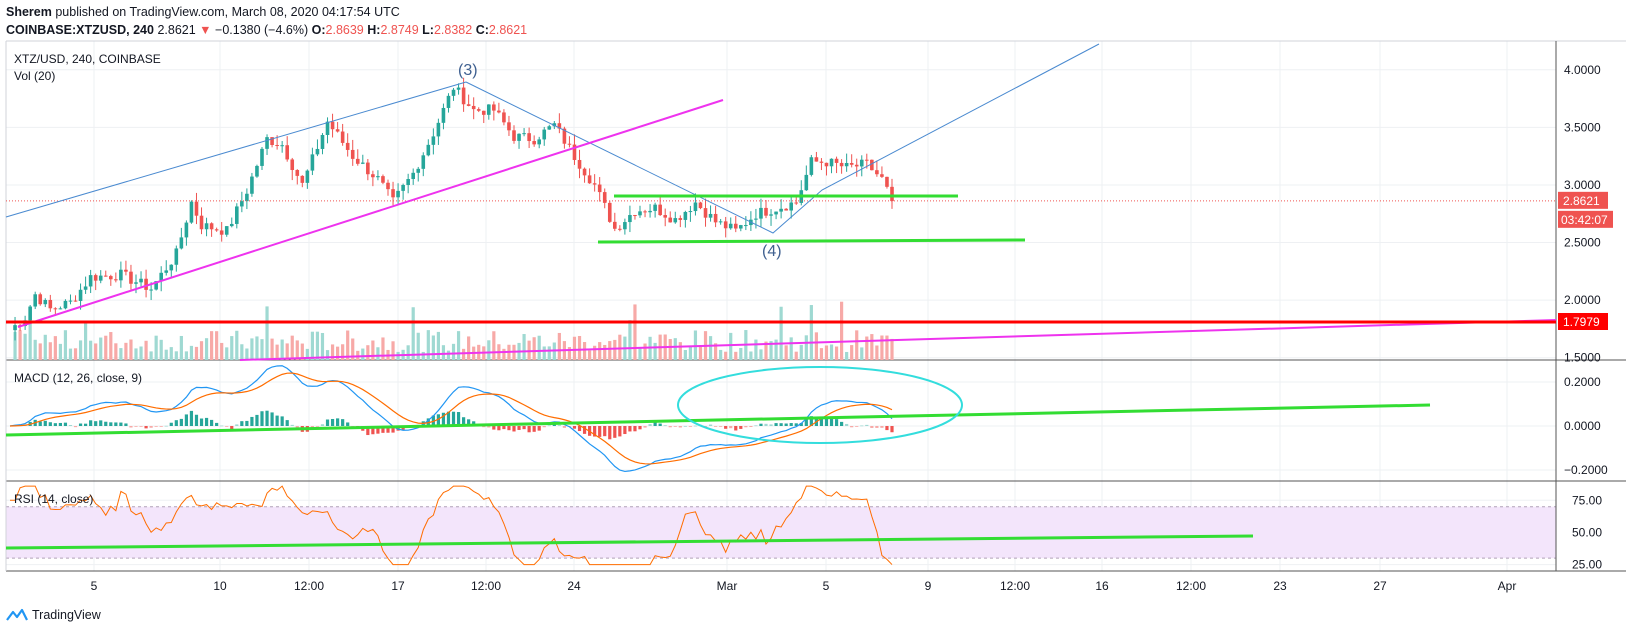 The image size is (1627, 636). What do you see at coordinates (451, 419) in the screenshot?
I see `macd-line` at bounding box center [451, 419].